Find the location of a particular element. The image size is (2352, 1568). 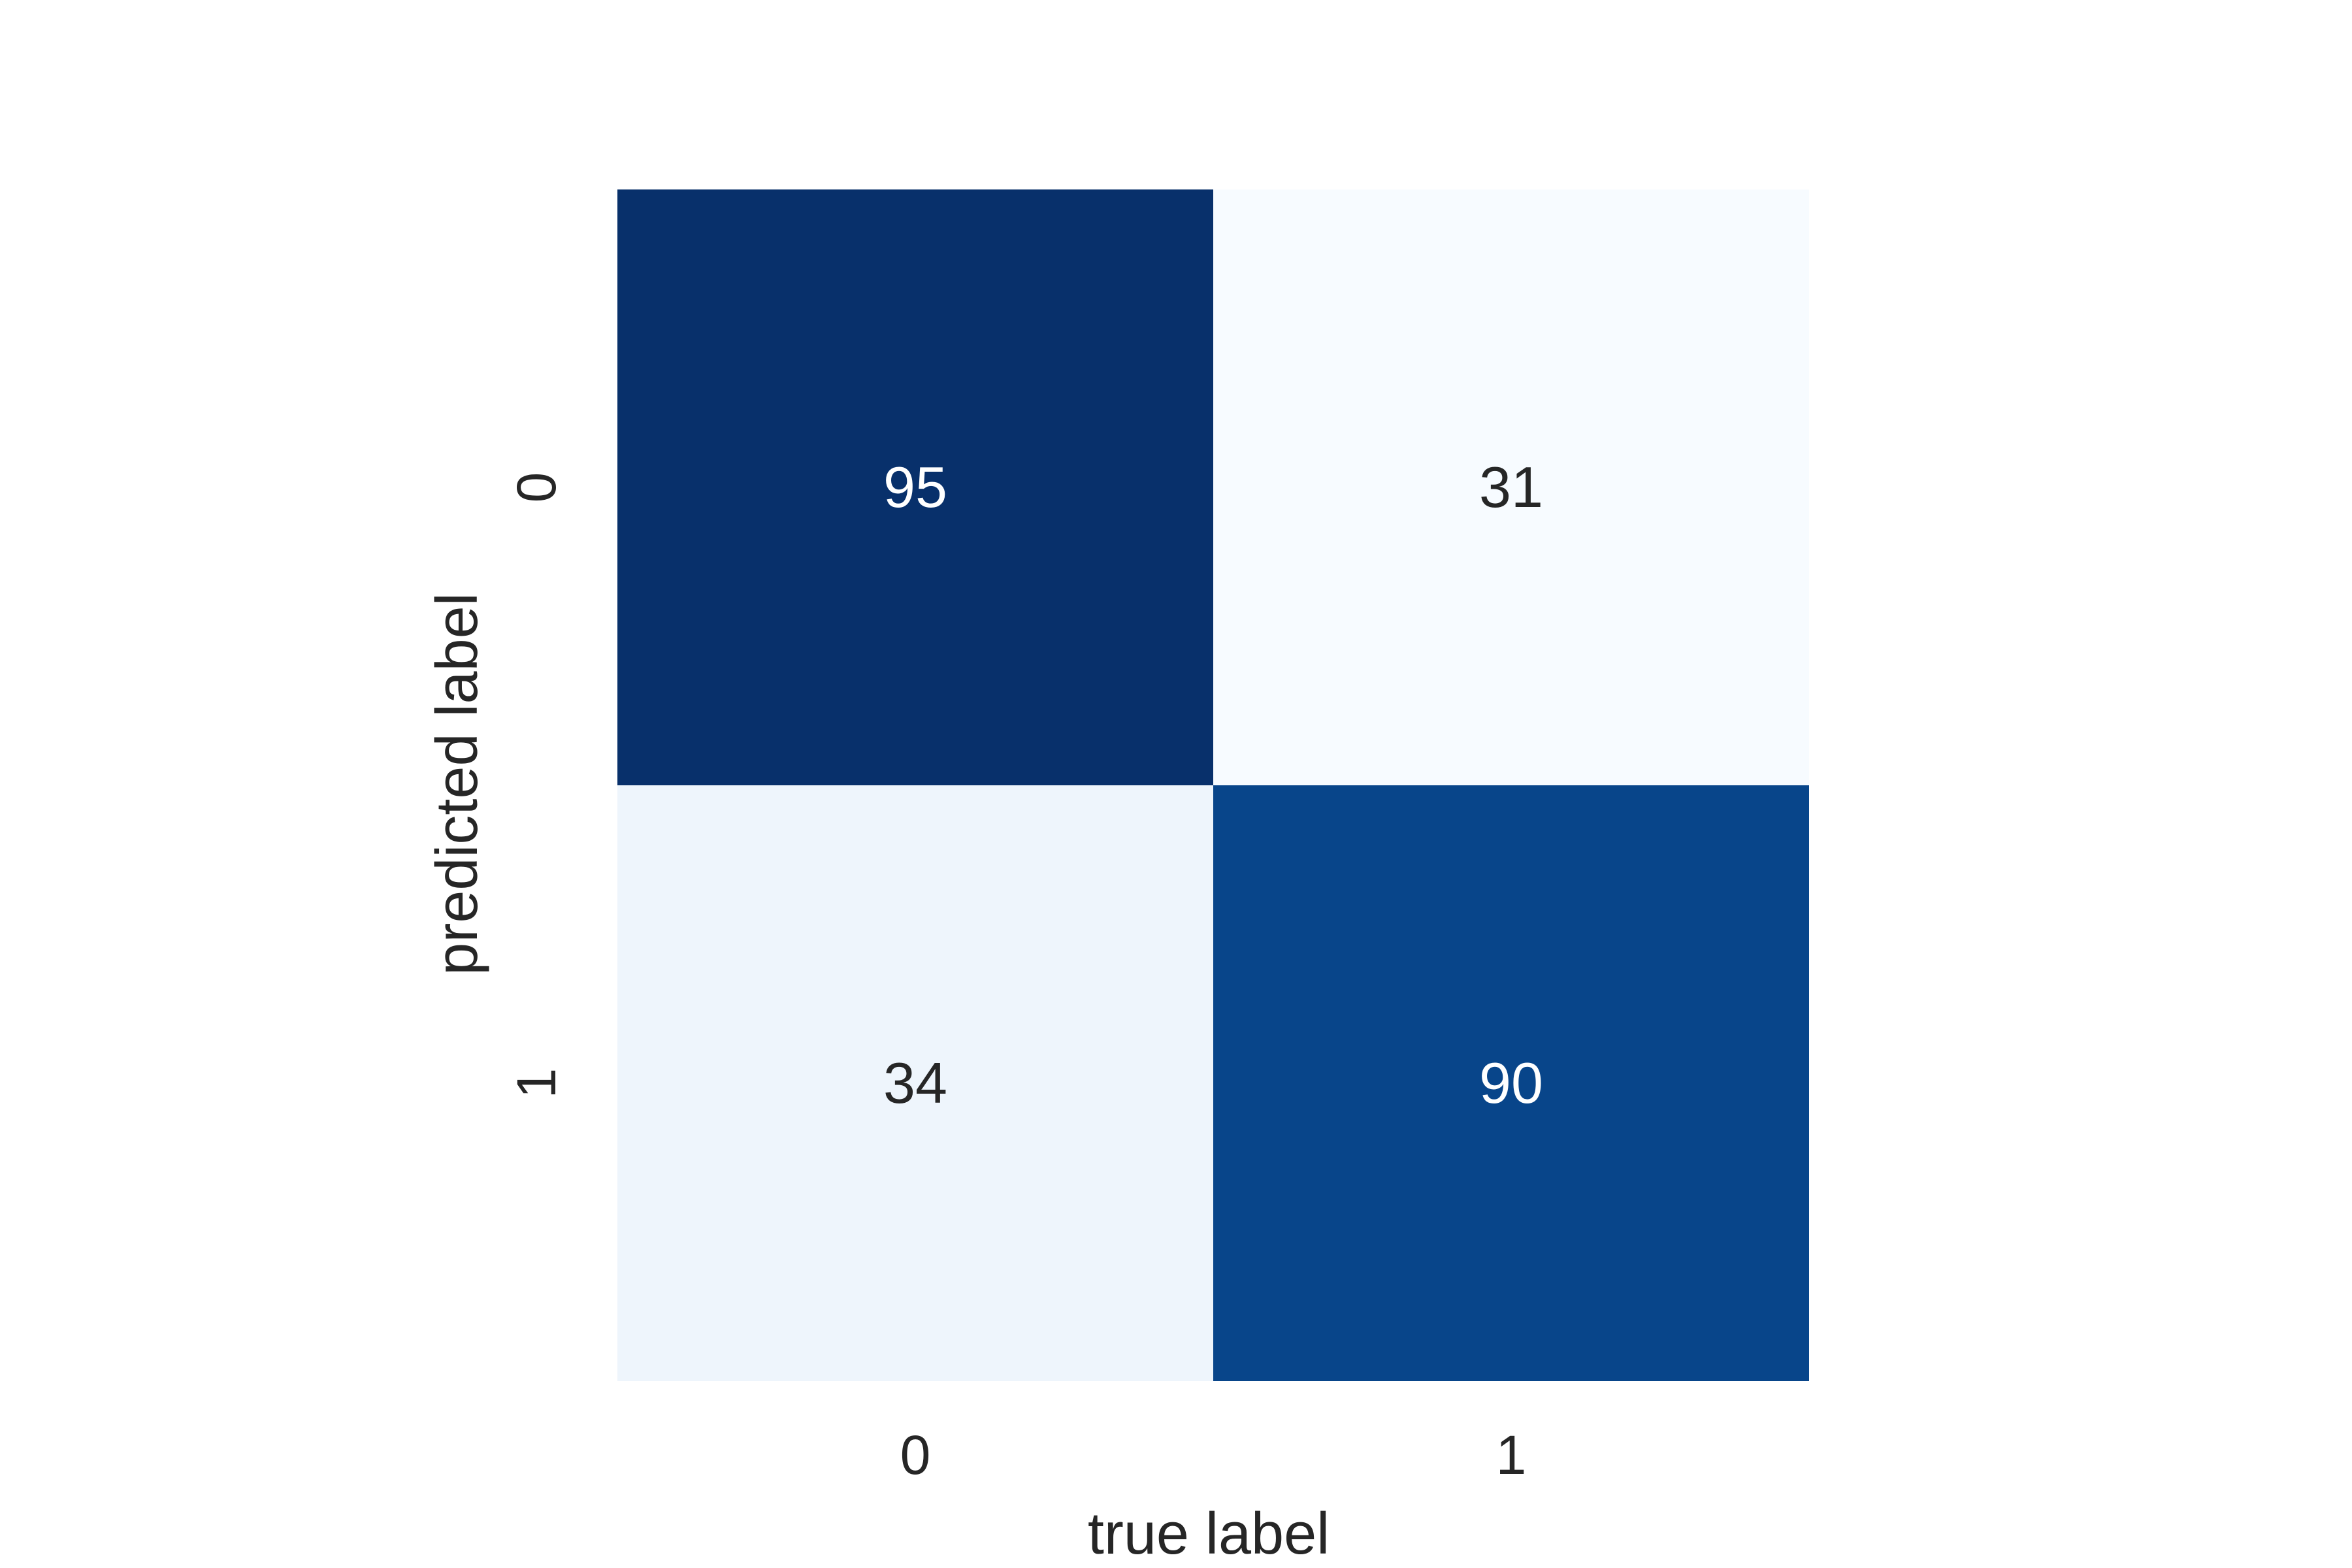

heatmap-cell-labels: 95 31 34 90 is located at coordinates (1213, 785).